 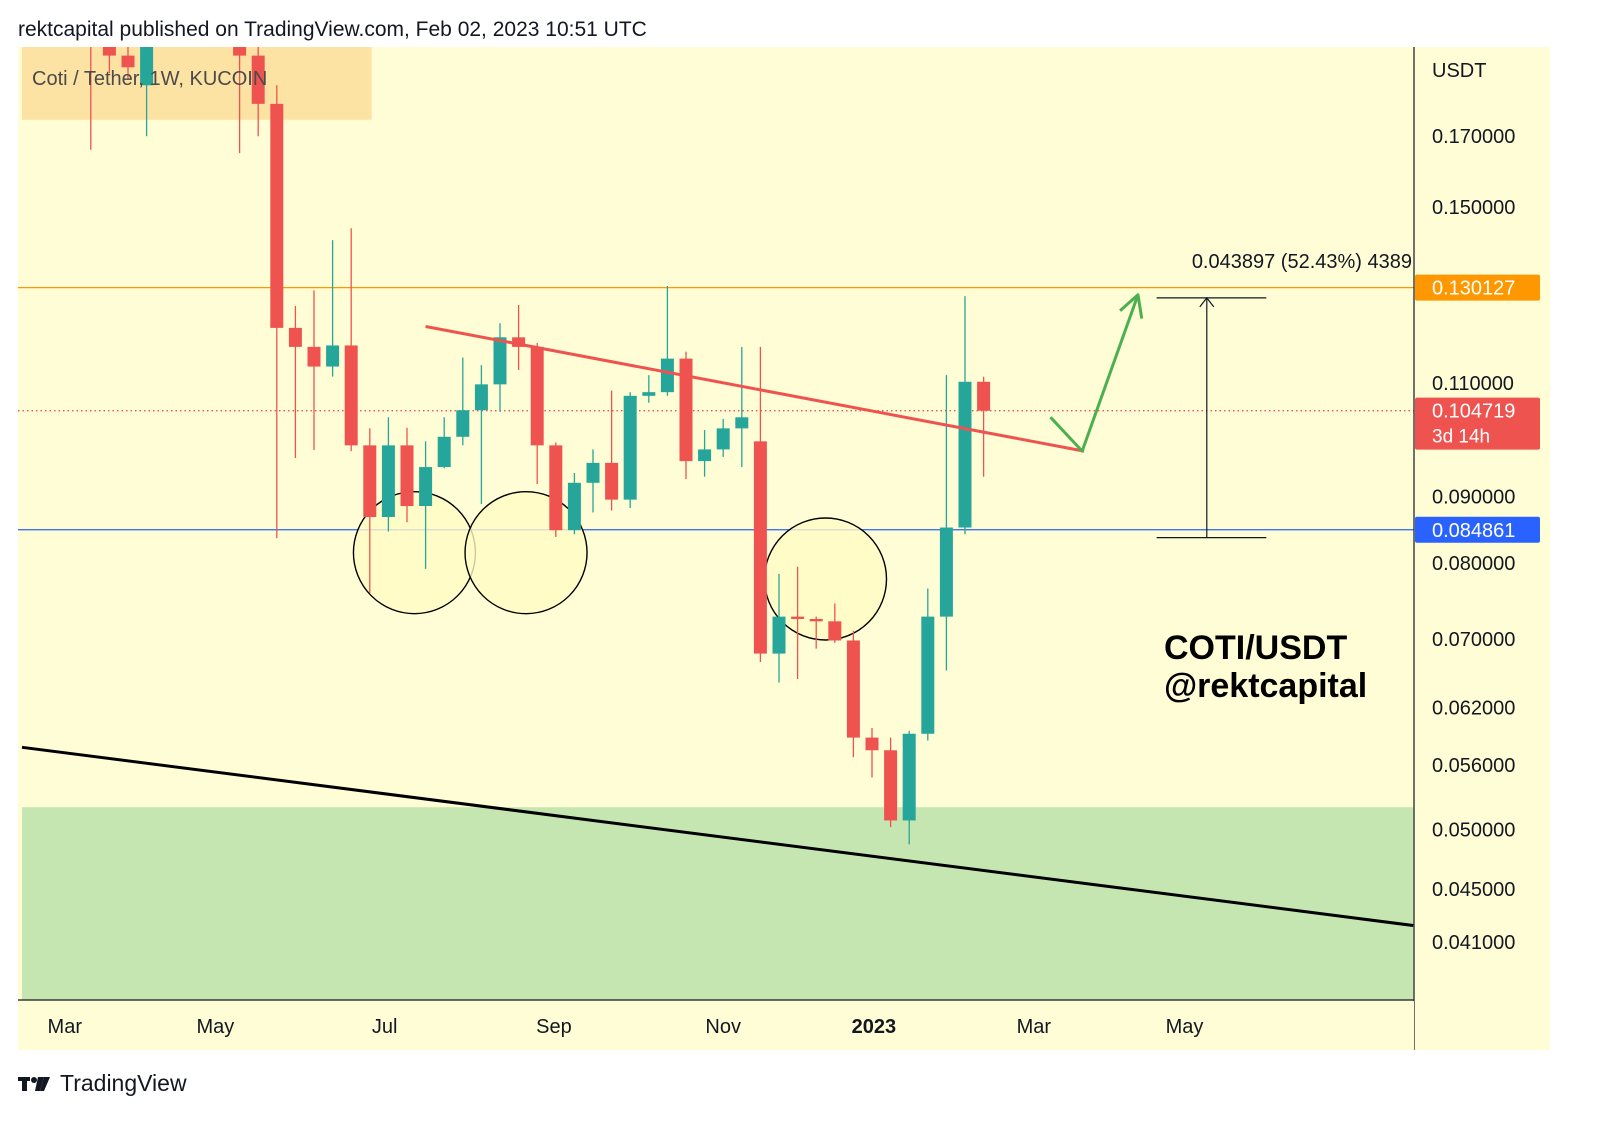 What do you see at coordinates (1473, 640) in the screenshot?
I see `price-tick-label: 0.070000` at bounding box center [1473, 640].